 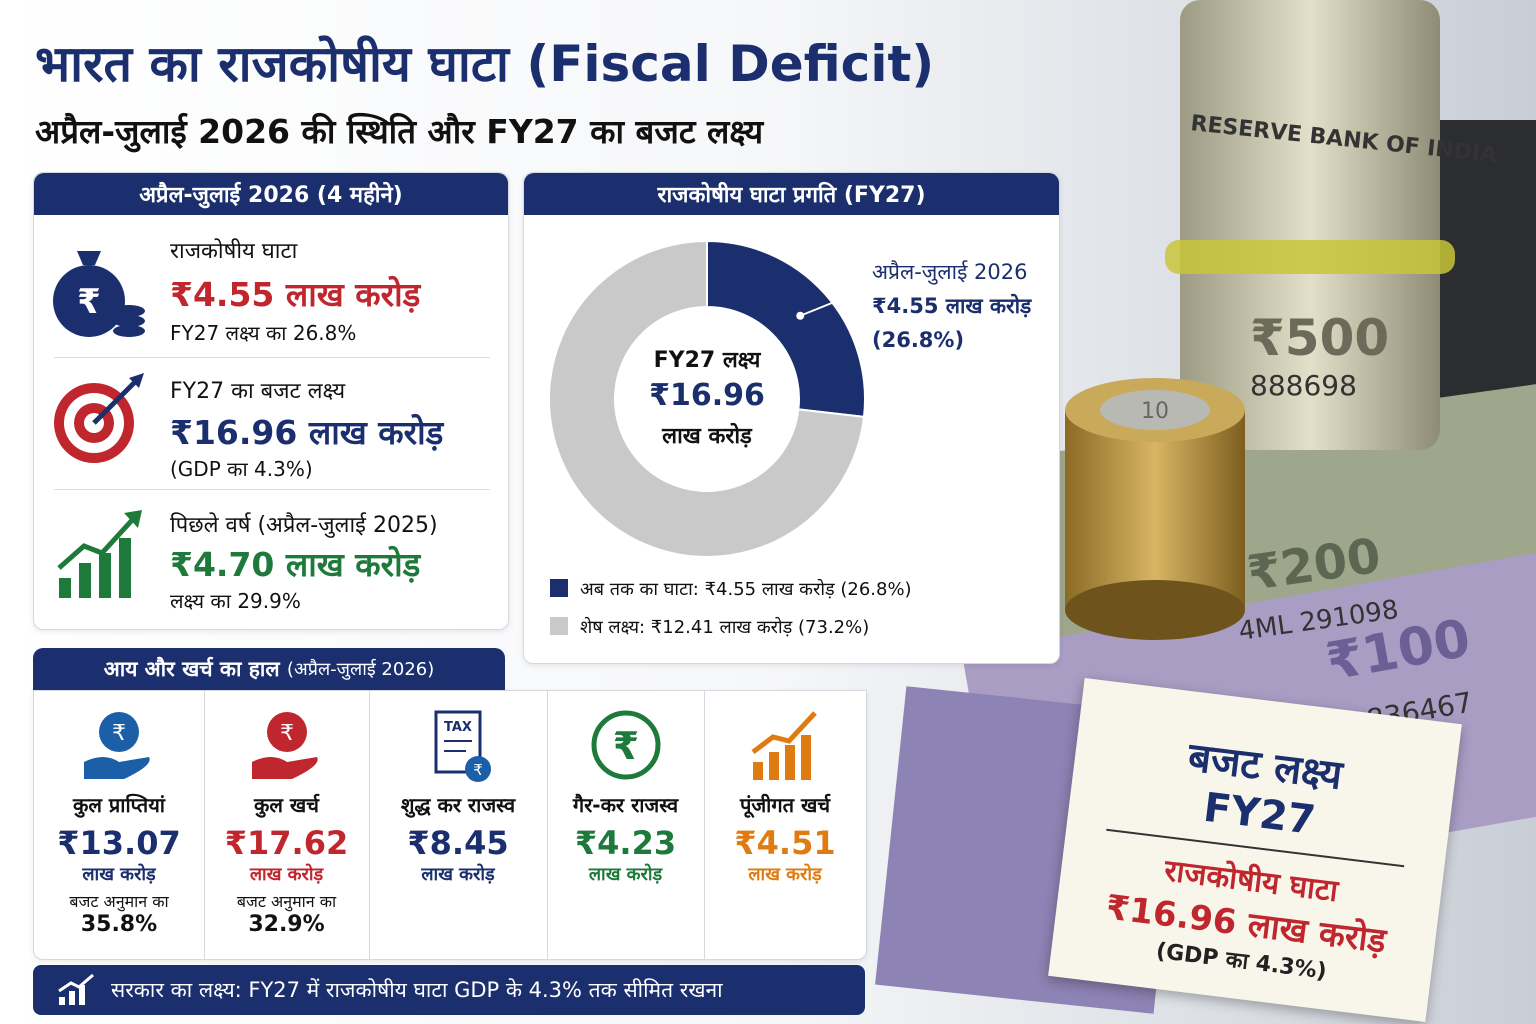 What do you see at coordinates (295, 294) in the screenshot?
I see `summary-value: ₹4.55 लाख करोड़` at bounding box center [295, 294].